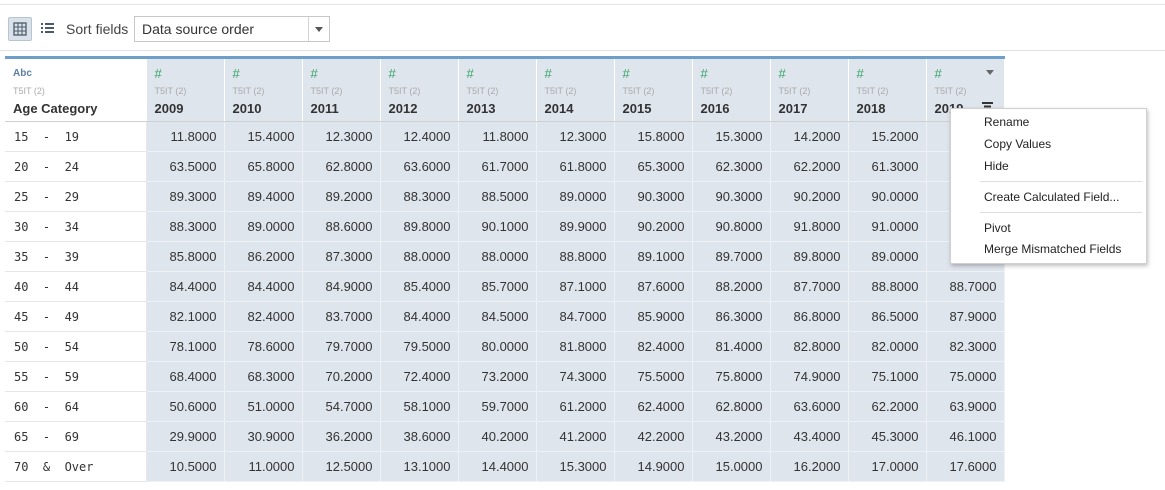  I want to click on value-cell: 62.2000, so click(887, 406).